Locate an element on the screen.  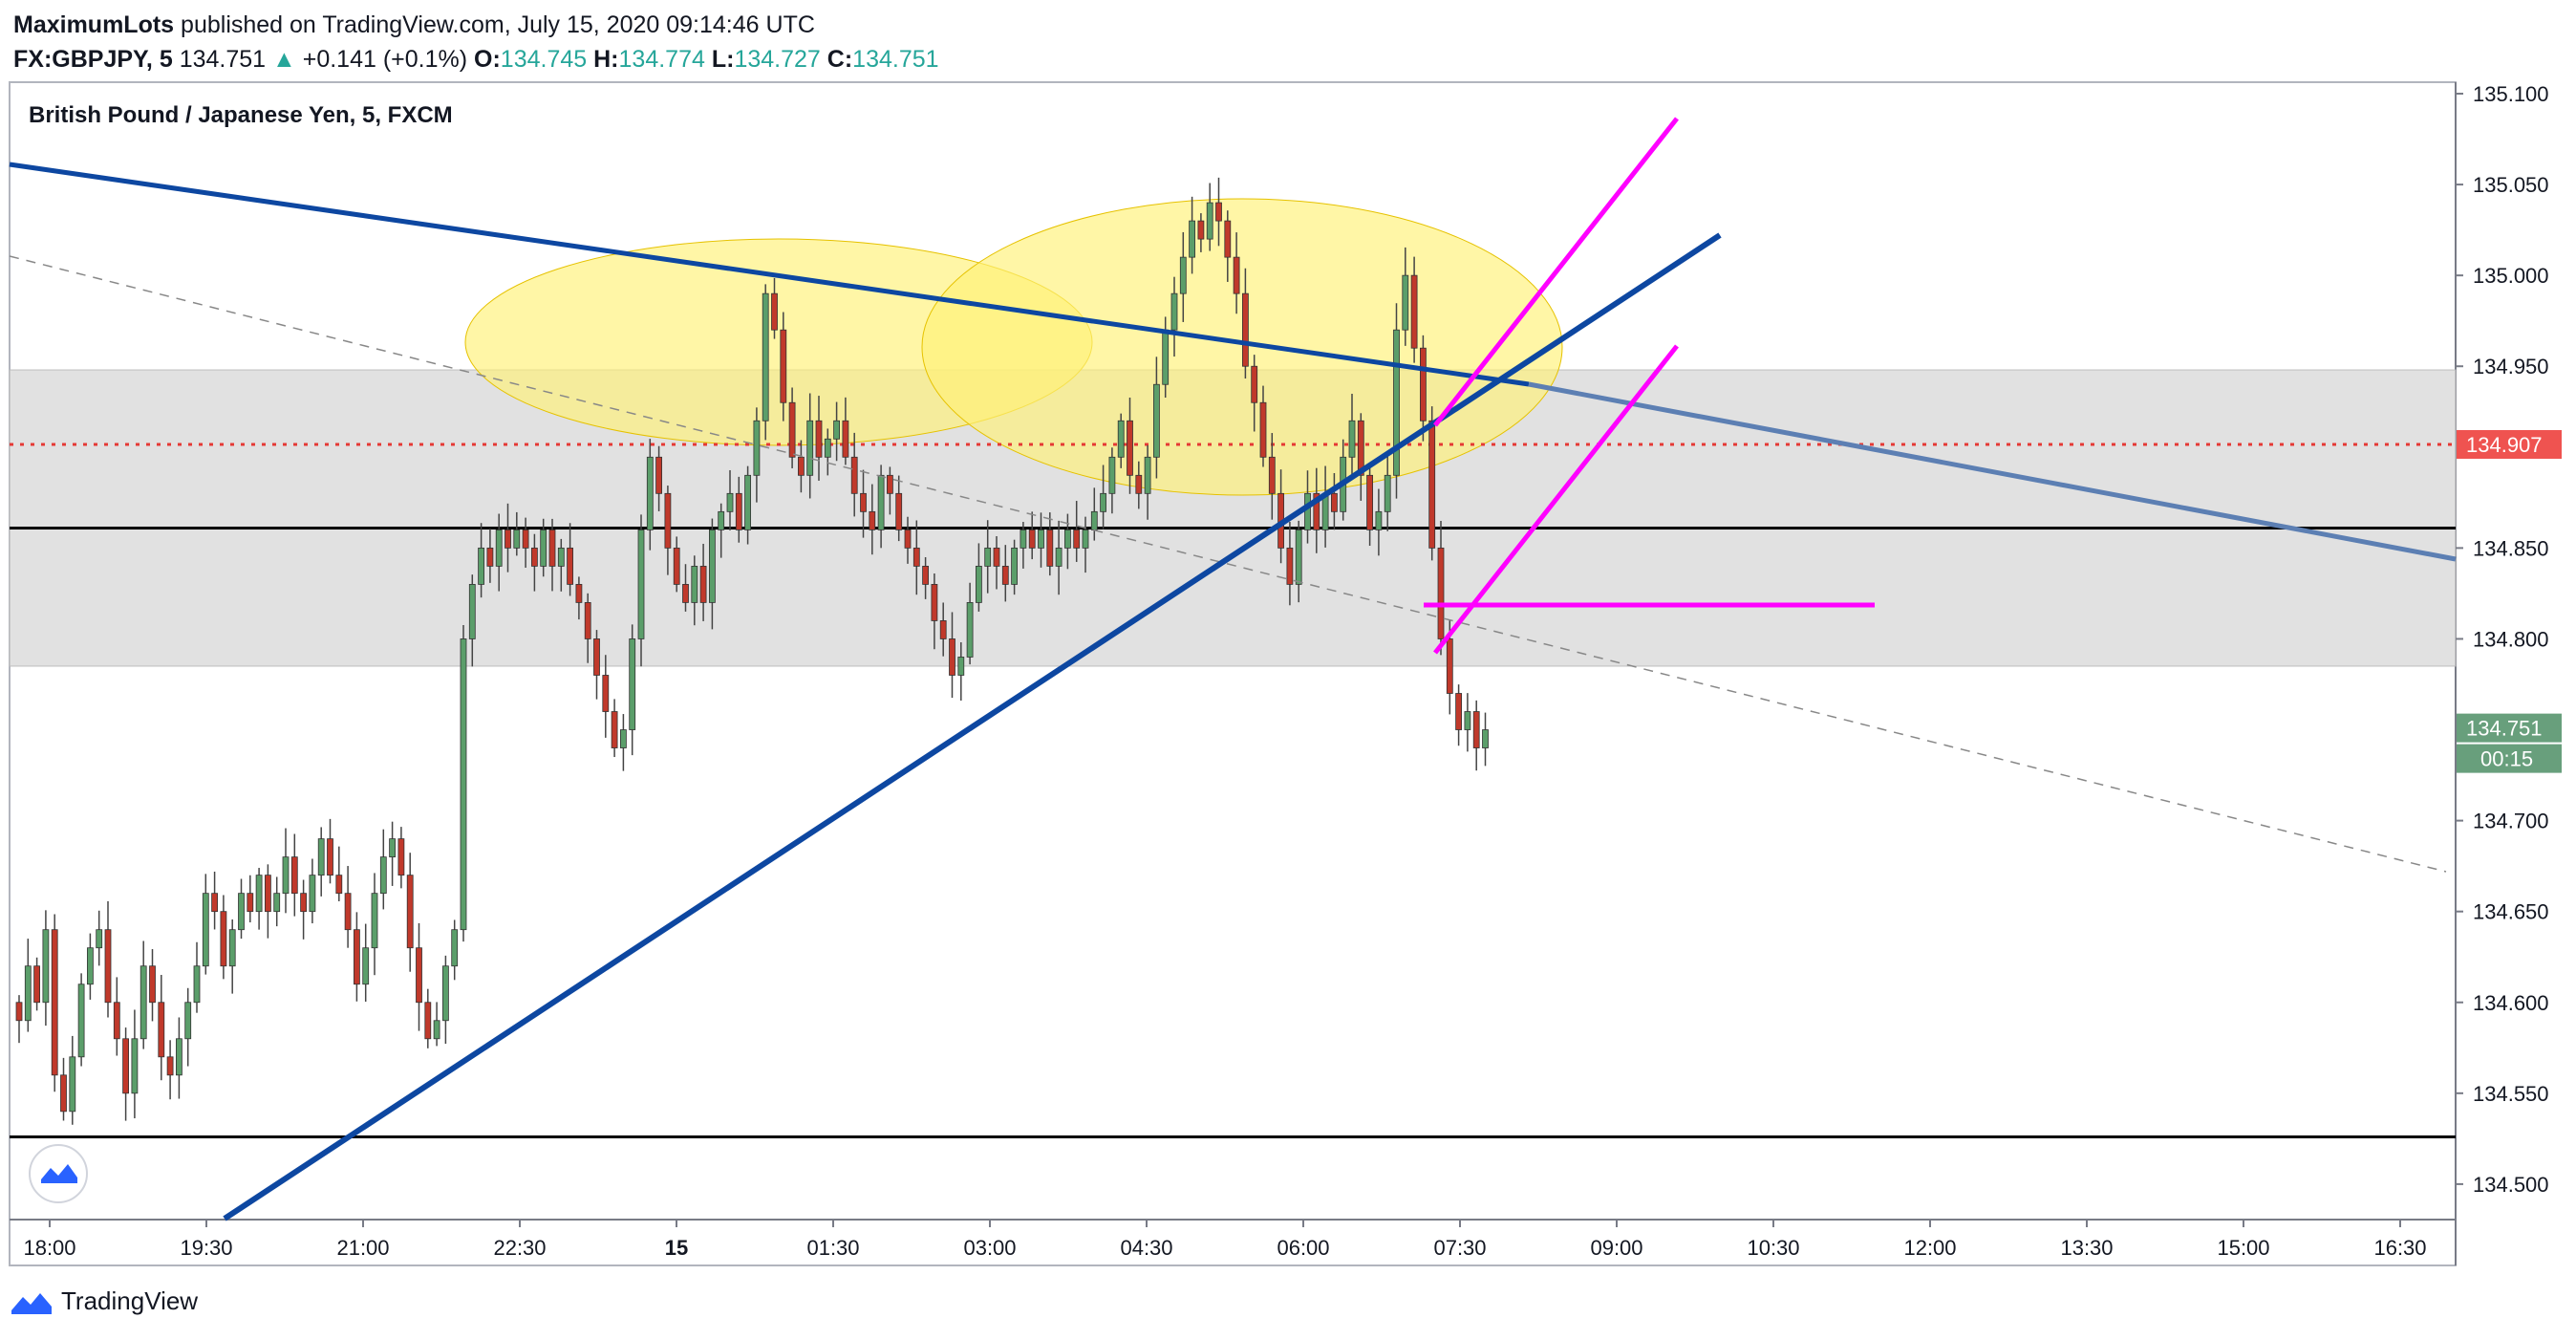
descending-trendline-extension is located at coordinates (1992, 471).